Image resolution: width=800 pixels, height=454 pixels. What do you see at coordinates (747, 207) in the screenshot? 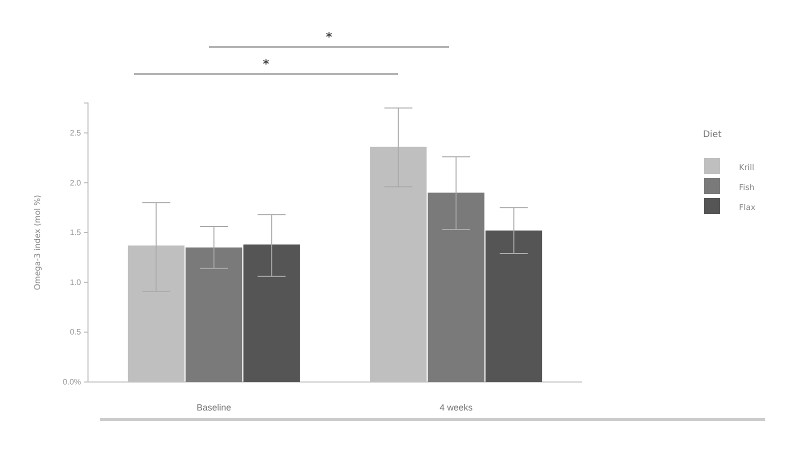
I see `legend-label: Flax` at bounding box center [747, 207].